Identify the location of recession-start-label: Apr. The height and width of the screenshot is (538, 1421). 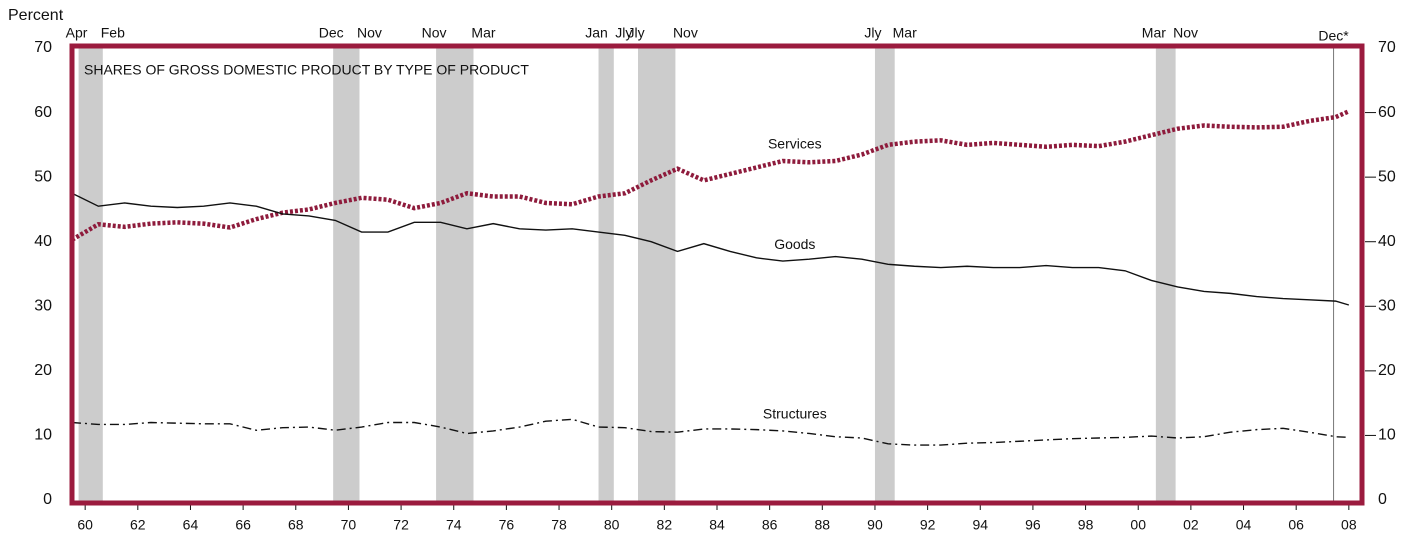
(77, 33).